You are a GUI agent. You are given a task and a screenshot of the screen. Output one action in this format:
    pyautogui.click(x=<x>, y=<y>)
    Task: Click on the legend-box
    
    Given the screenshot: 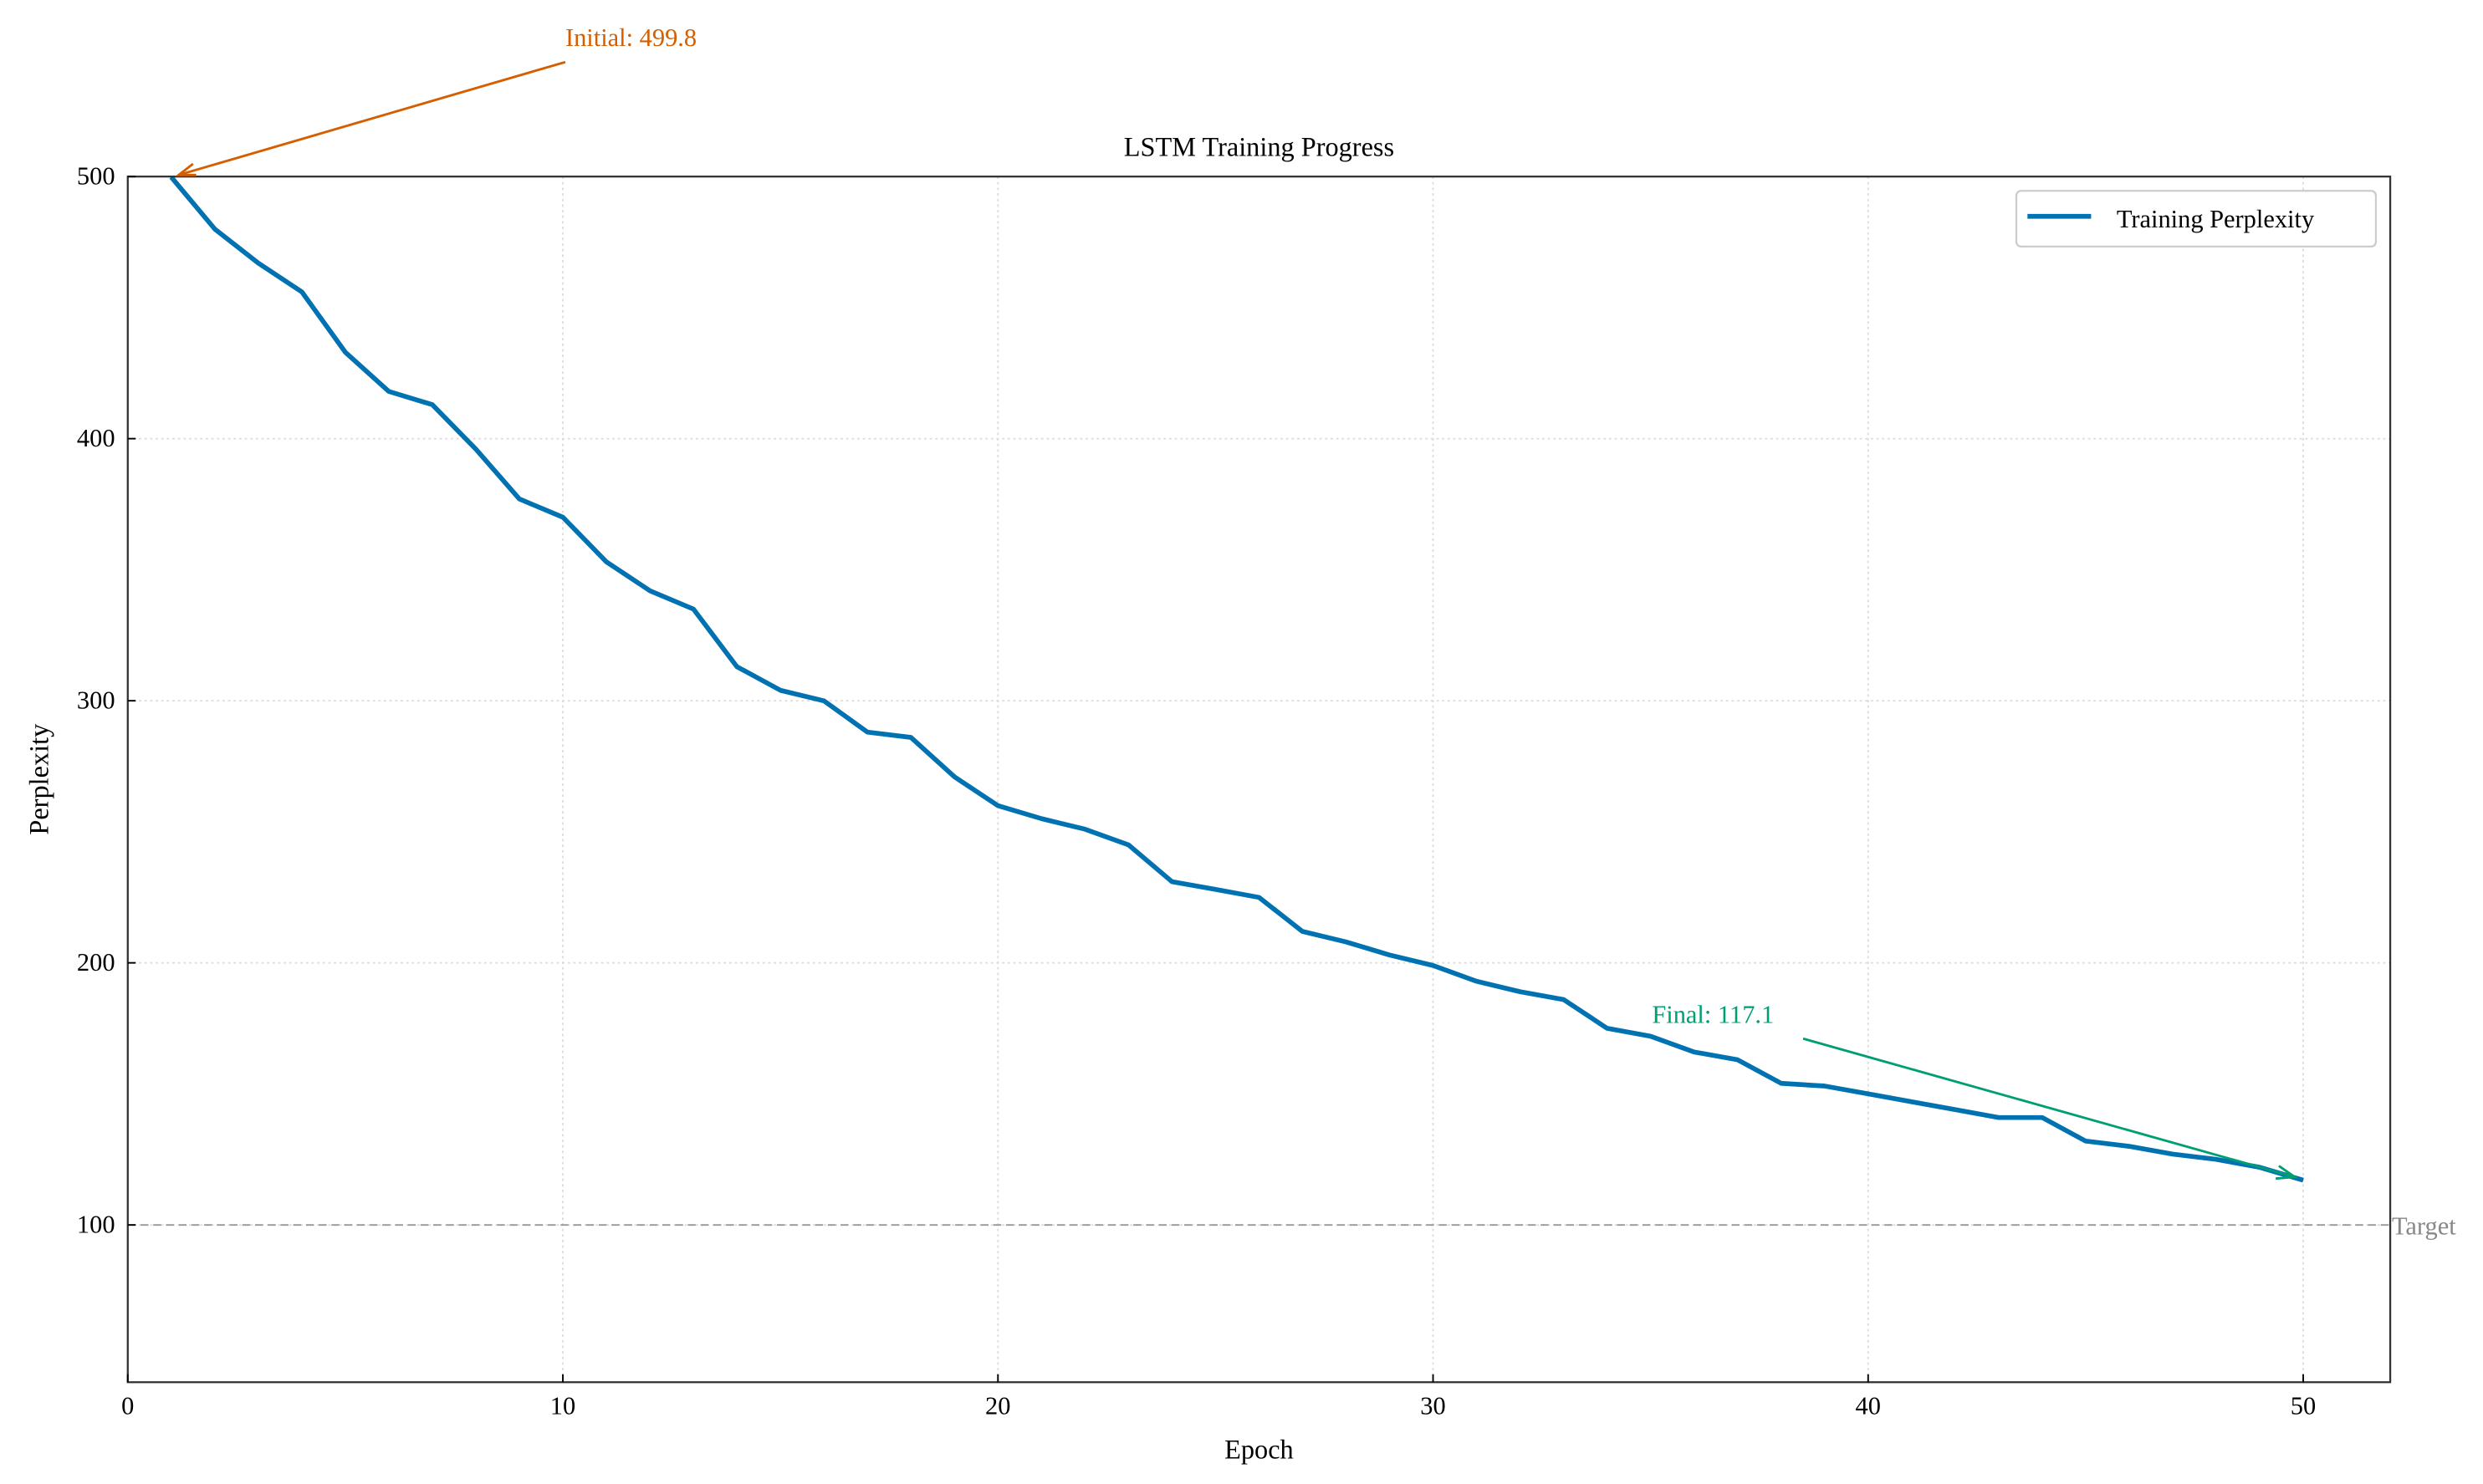 What is the action you would take?
    pyautogui.click(x=2196, y=219)
    